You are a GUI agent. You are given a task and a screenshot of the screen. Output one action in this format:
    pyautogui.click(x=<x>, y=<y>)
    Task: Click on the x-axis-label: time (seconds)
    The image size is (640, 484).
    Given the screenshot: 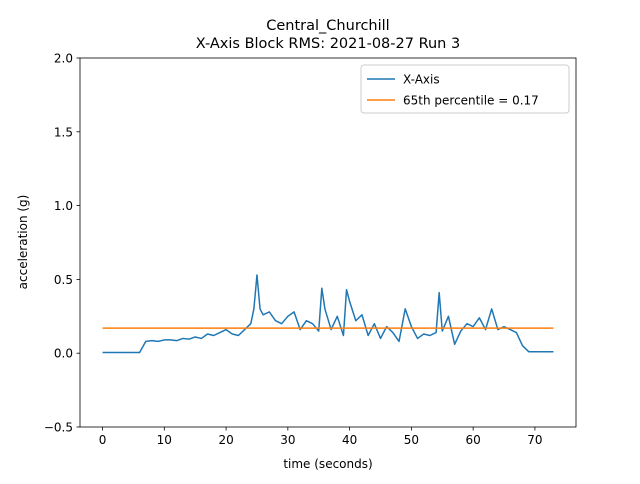 What is the action you would take?
    pyautogui.click(x=327, y=464)
    